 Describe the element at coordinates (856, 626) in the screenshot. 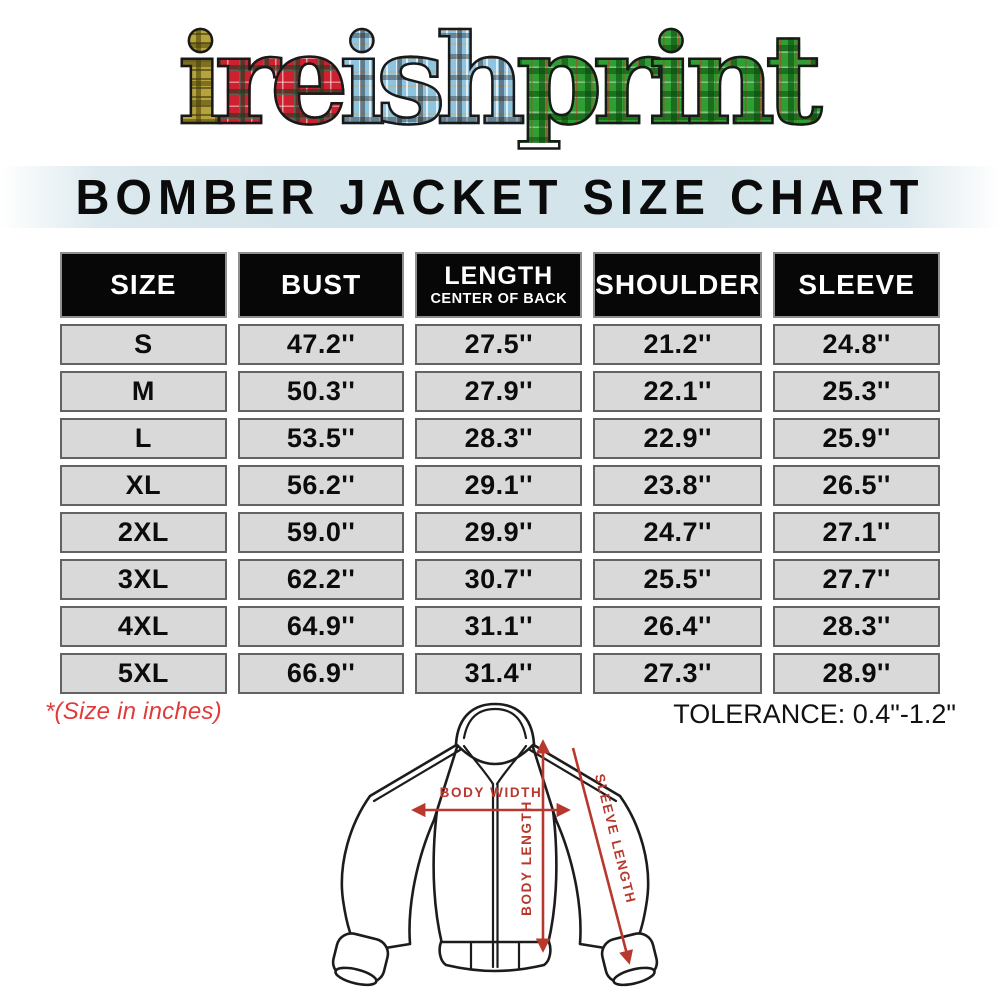

I see `sleeve-value-cell: 28.3''` at that location.